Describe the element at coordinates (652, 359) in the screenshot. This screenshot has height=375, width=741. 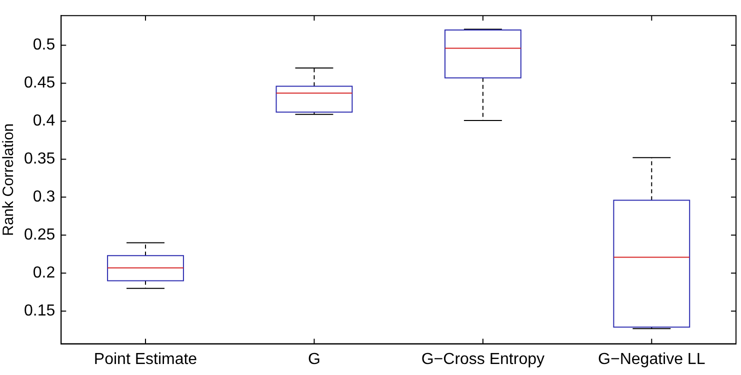
I see `x-tick-label: G−Negative LL` at that location.